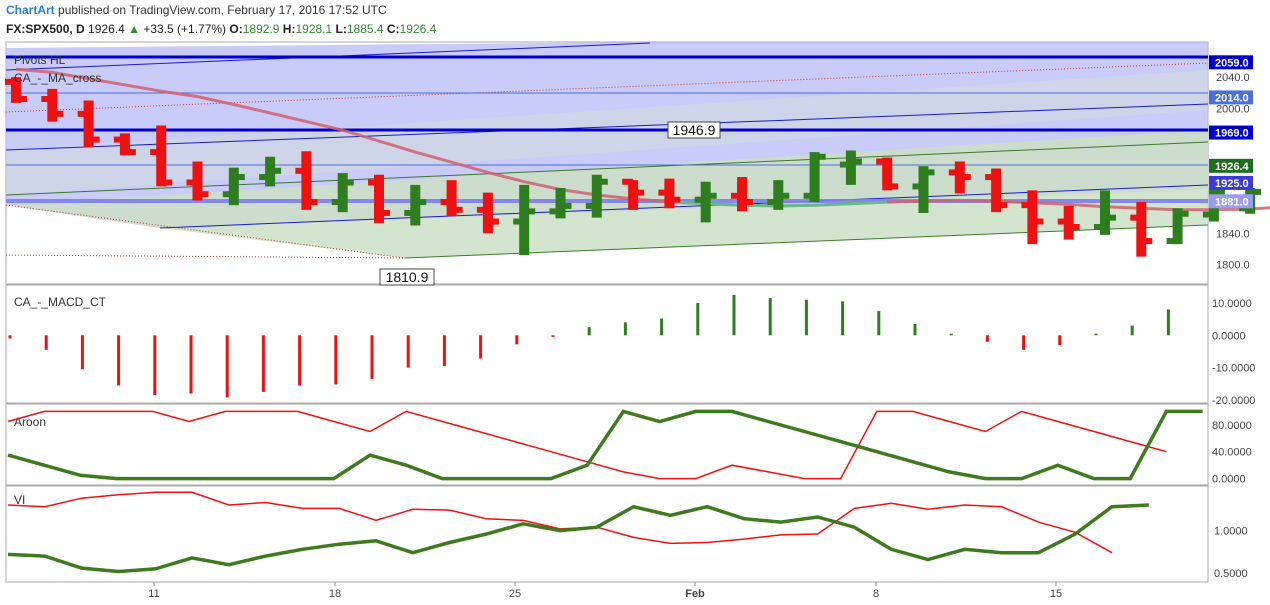 The width and height of the screenshot is (1270, 605). Describe the element at coordinates (19, 500) in the screenshot. I see `vi-label: VI` at that location.